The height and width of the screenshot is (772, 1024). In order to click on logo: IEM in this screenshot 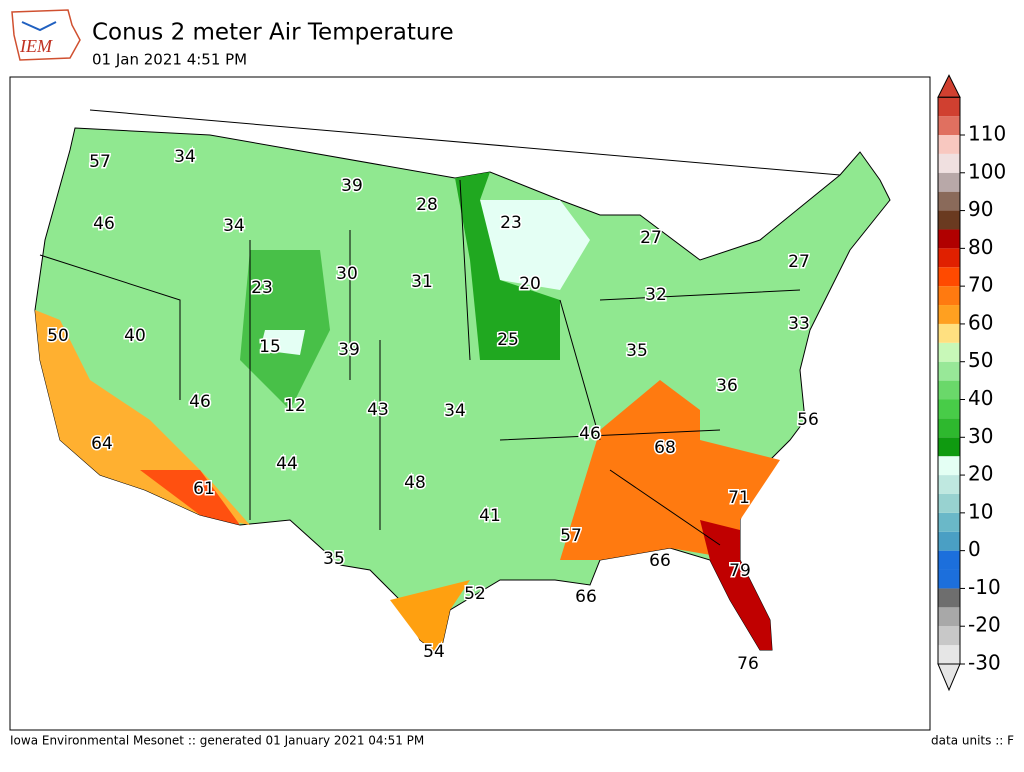, I will do `click(46, 35)`.